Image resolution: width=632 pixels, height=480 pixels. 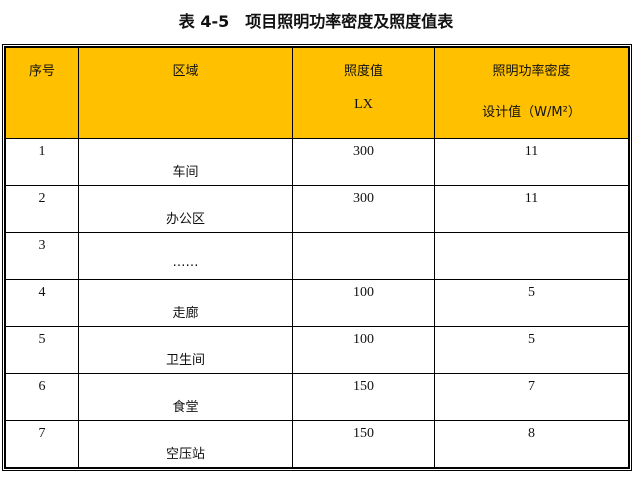 I want to click on header-seq: 序号, so click(x=42, y=93).